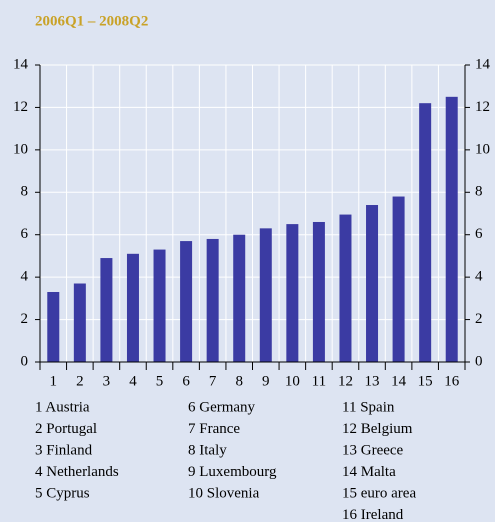  What do you see at coordinates (25, 192) in the screenshot?
I see `y-tick-label: 8` at bounding box center [25, 192].